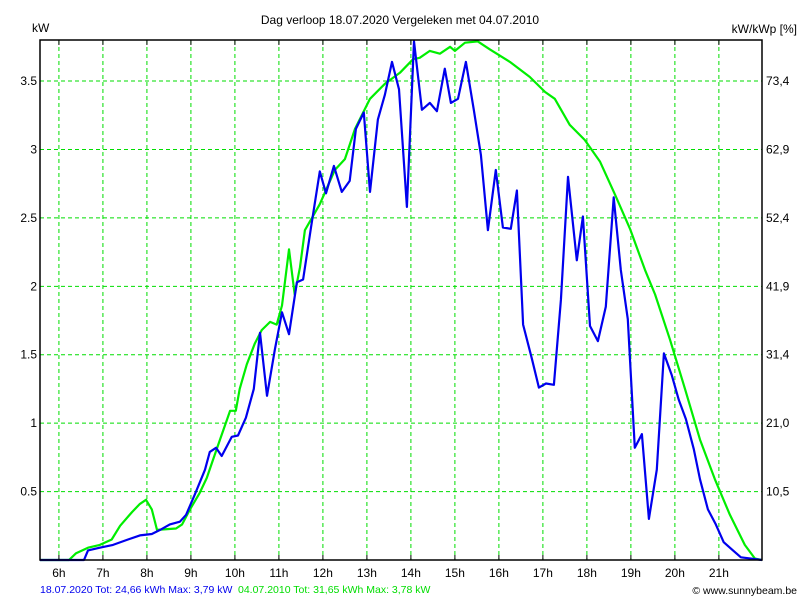 The image size is (800, 605). What do you see at coordinates (235, 573) in the screenshot?
I see `x-tick-label: 10h` at bounding box center [235, 573].